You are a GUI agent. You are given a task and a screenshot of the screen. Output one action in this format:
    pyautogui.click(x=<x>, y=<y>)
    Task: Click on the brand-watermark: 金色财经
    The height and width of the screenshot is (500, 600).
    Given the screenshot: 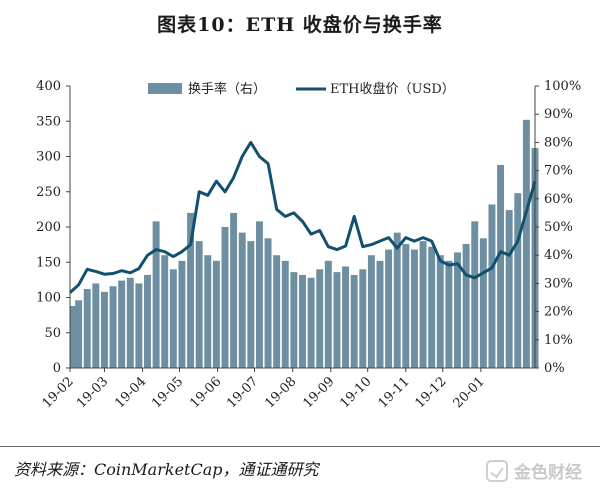 What is the action you would take?
    pyautogui.click(x=534, y=470)
    